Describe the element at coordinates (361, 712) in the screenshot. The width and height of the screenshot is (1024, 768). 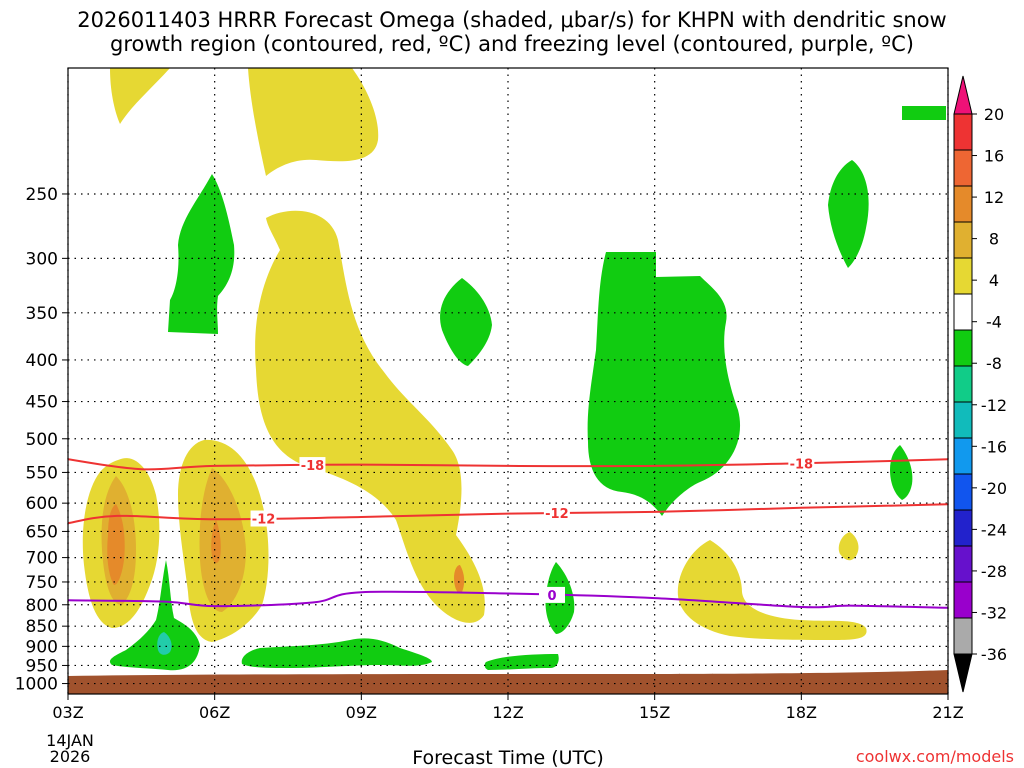
I see `x-tick-label: 09Z` at that location.